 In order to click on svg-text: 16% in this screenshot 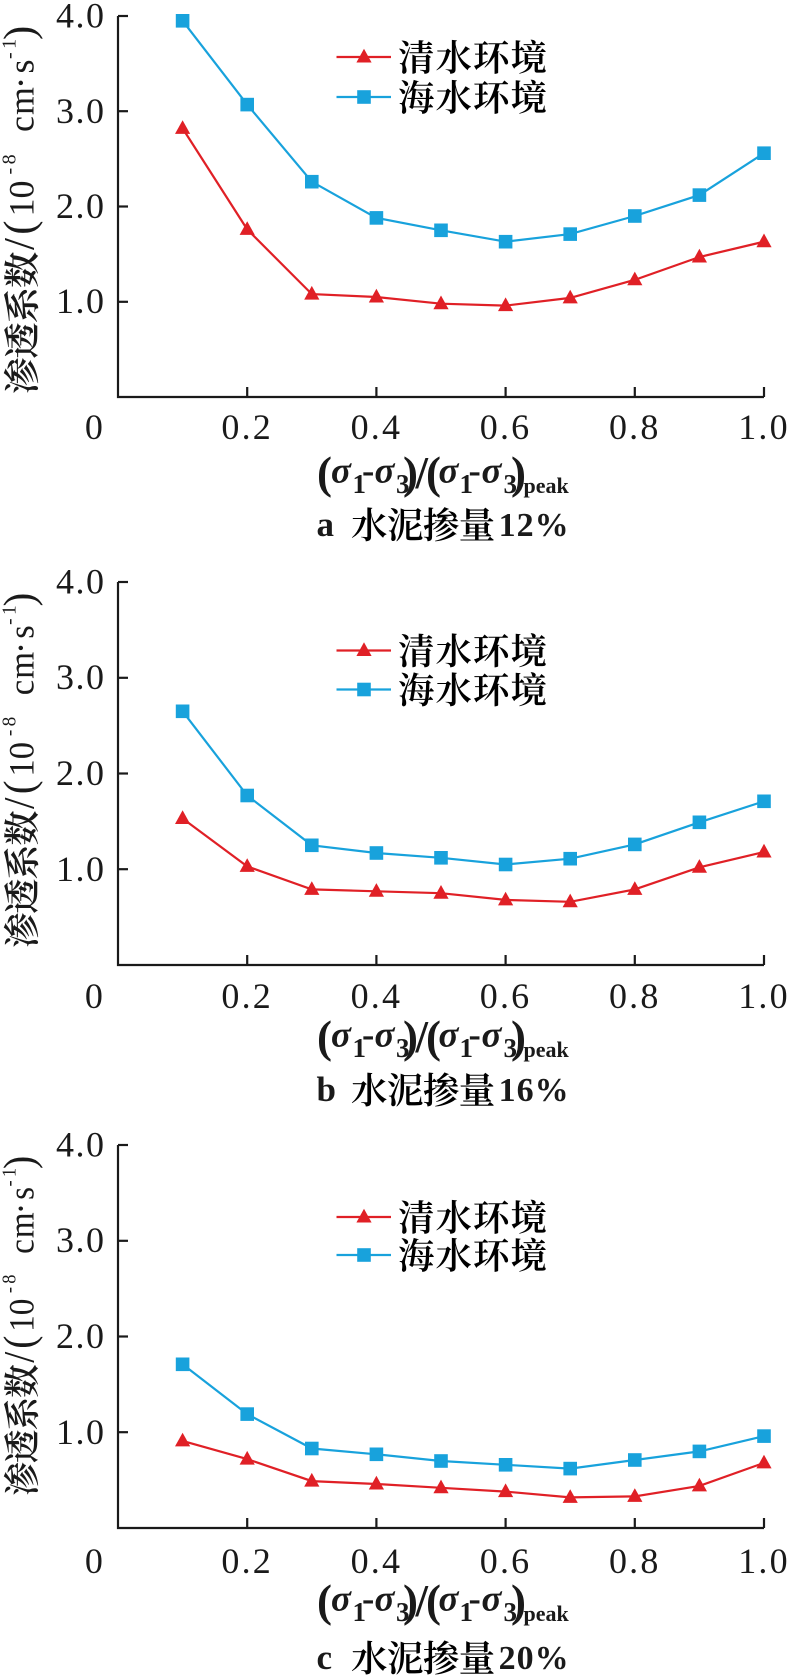, I will do `click(534, 1090)`.